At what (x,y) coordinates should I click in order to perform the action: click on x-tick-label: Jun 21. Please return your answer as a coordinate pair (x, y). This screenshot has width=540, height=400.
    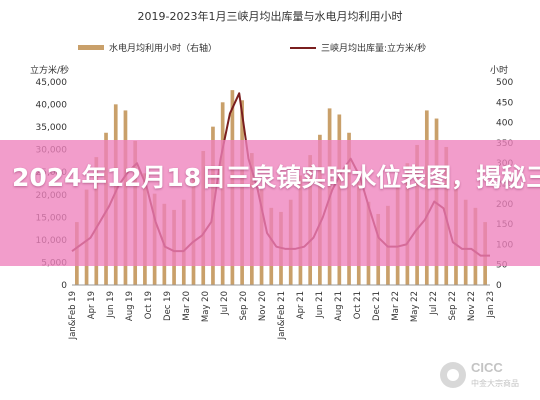
    Looking at the image, I should click on (320, 305).